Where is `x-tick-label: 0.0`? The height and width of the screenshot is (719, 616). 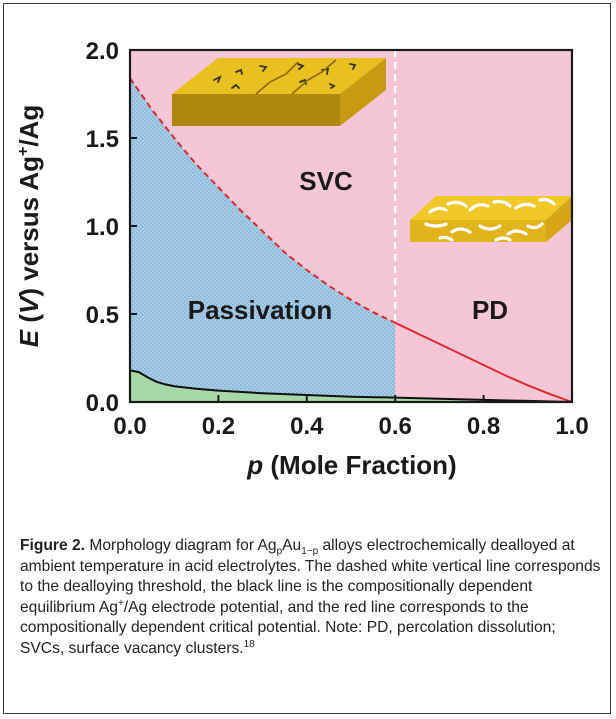
x-tick-label: 0.0 is located at coordinates (129, 426).